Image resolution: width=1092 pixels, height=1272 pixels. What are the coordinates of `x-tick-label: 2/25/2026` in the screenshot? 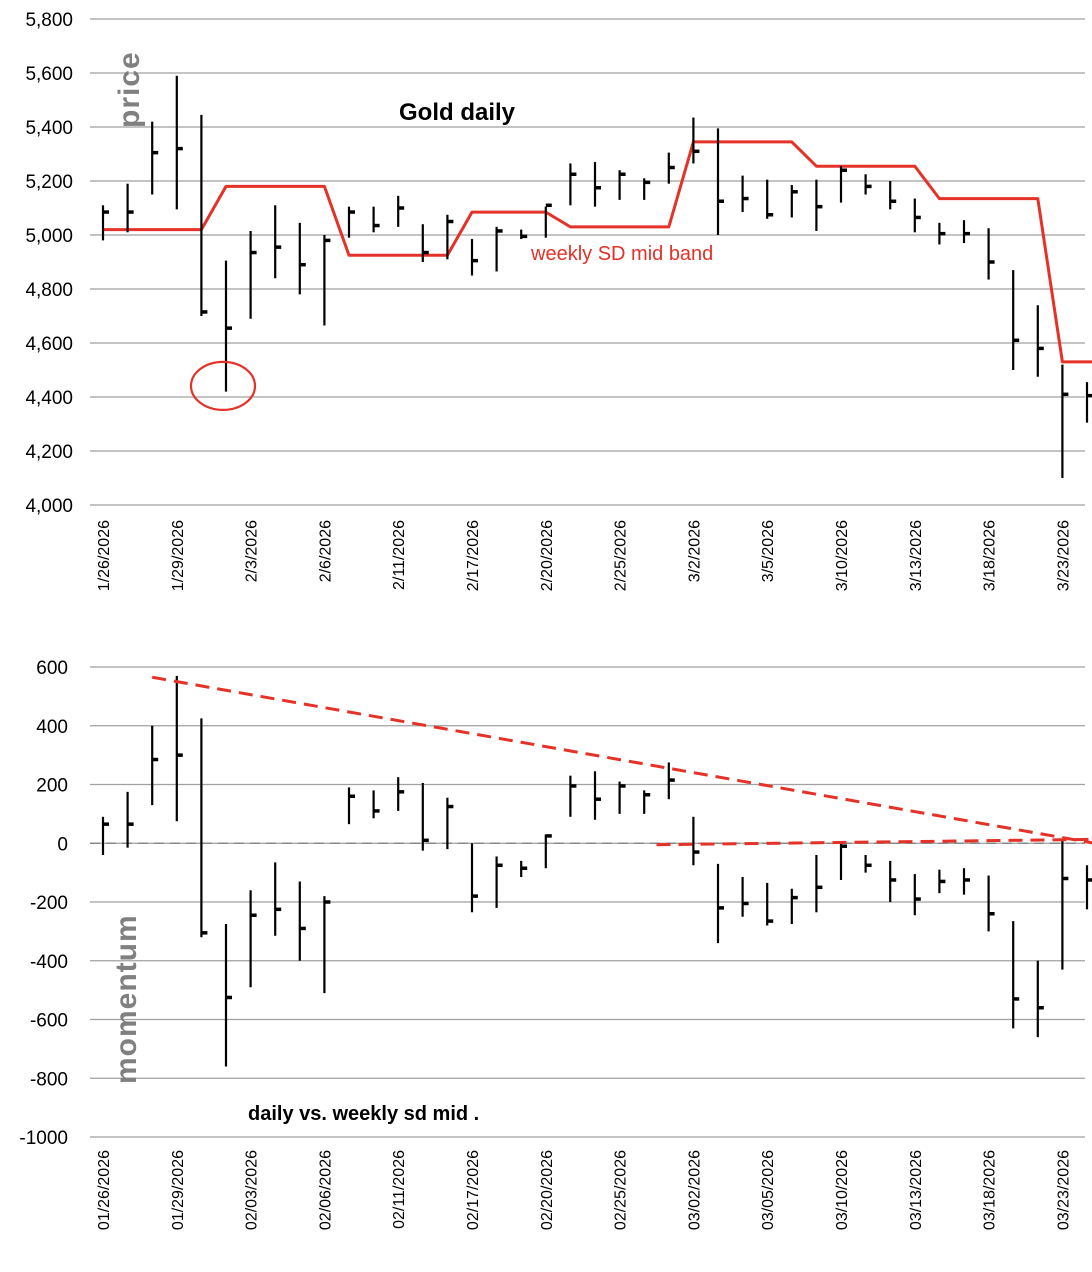 It's located at (621, 555).